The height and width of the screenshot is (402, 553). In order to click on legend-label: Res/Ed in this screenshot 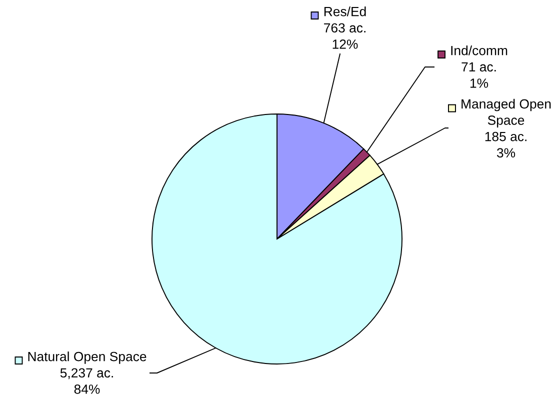, I will do `click(345, 11)`.